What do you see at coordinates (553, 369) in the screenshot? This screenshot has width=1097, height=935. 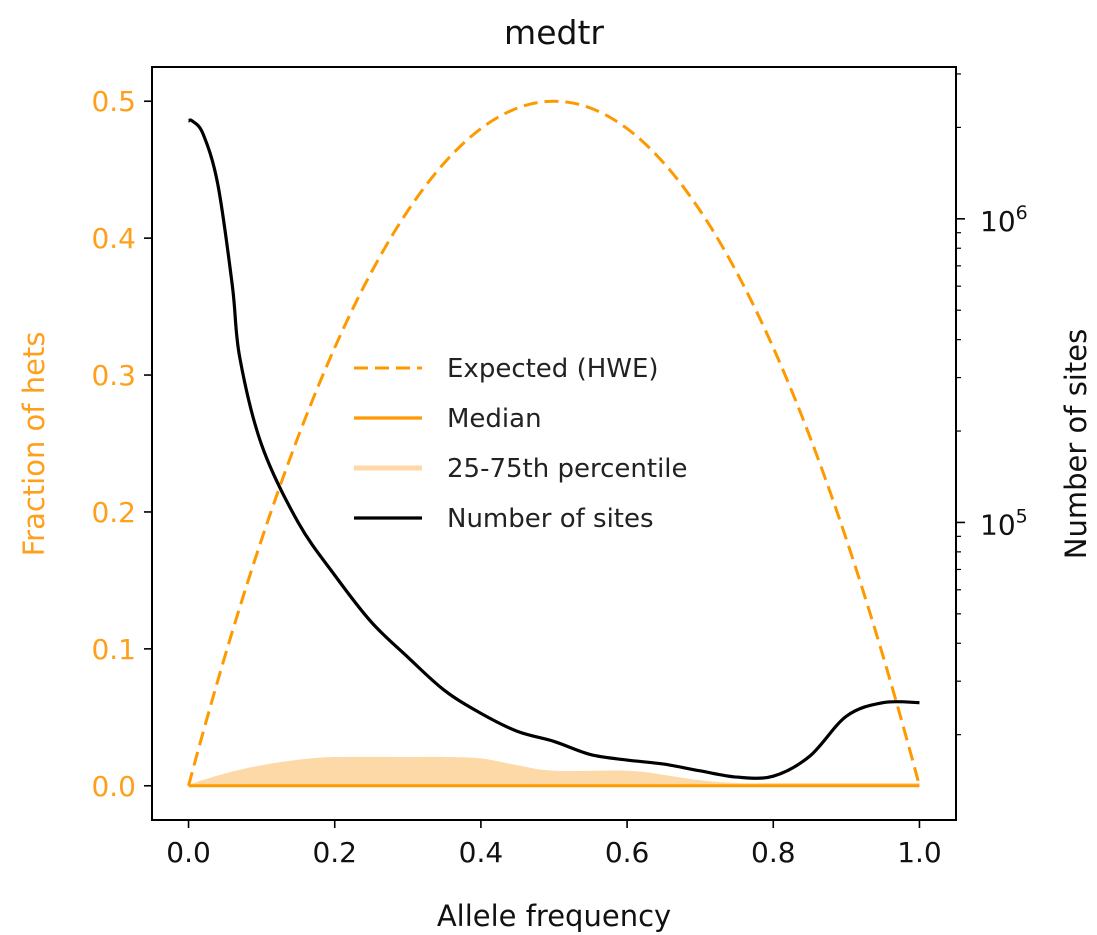 I see `legend-label: Expected (HWE)` at bounding box center [553, 369].